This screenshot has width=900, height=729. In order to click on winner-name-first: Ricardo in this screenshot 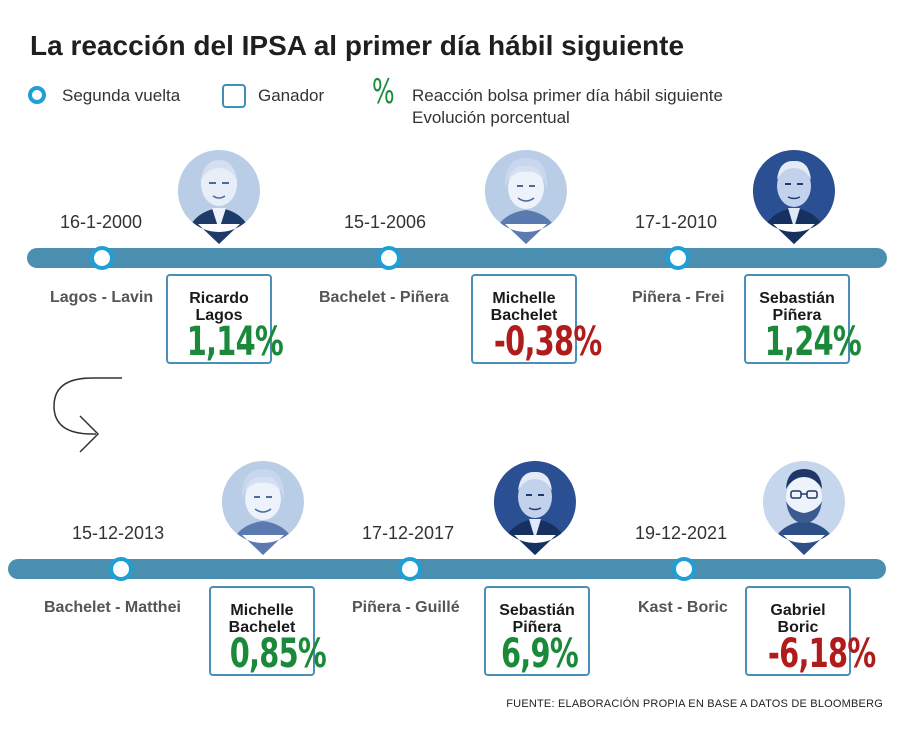, I will do `click(219, 298)`.